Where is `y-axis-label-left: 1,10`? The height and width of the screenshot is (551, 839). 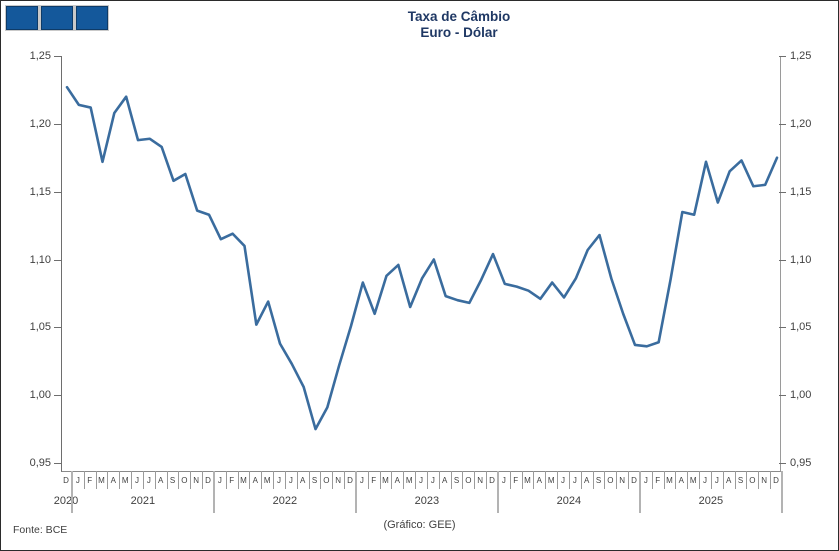
y-axis-label-left: 1,10 is located at coordinates (40, 259).